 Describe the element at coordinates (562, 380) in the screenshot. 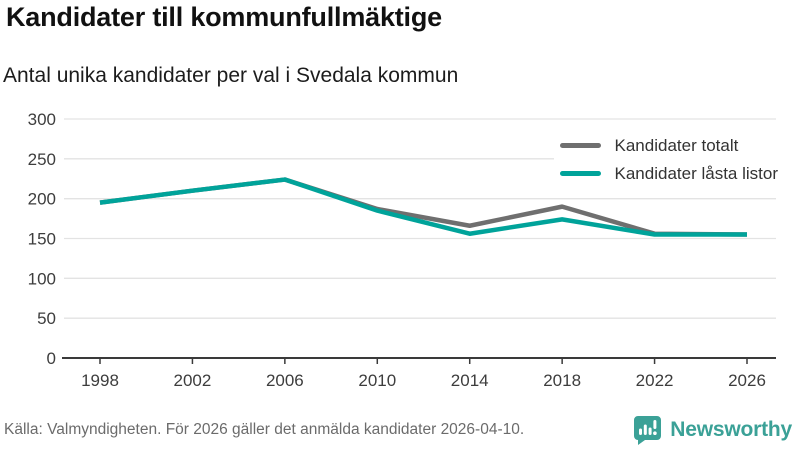

I see `svg-text: 2018` at that location.